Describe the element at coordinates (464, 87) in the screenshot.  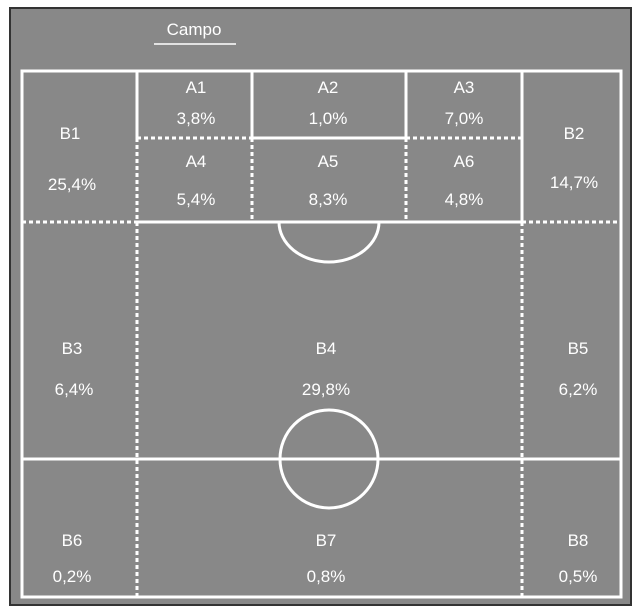
I see `zone-label: A3` at that location.